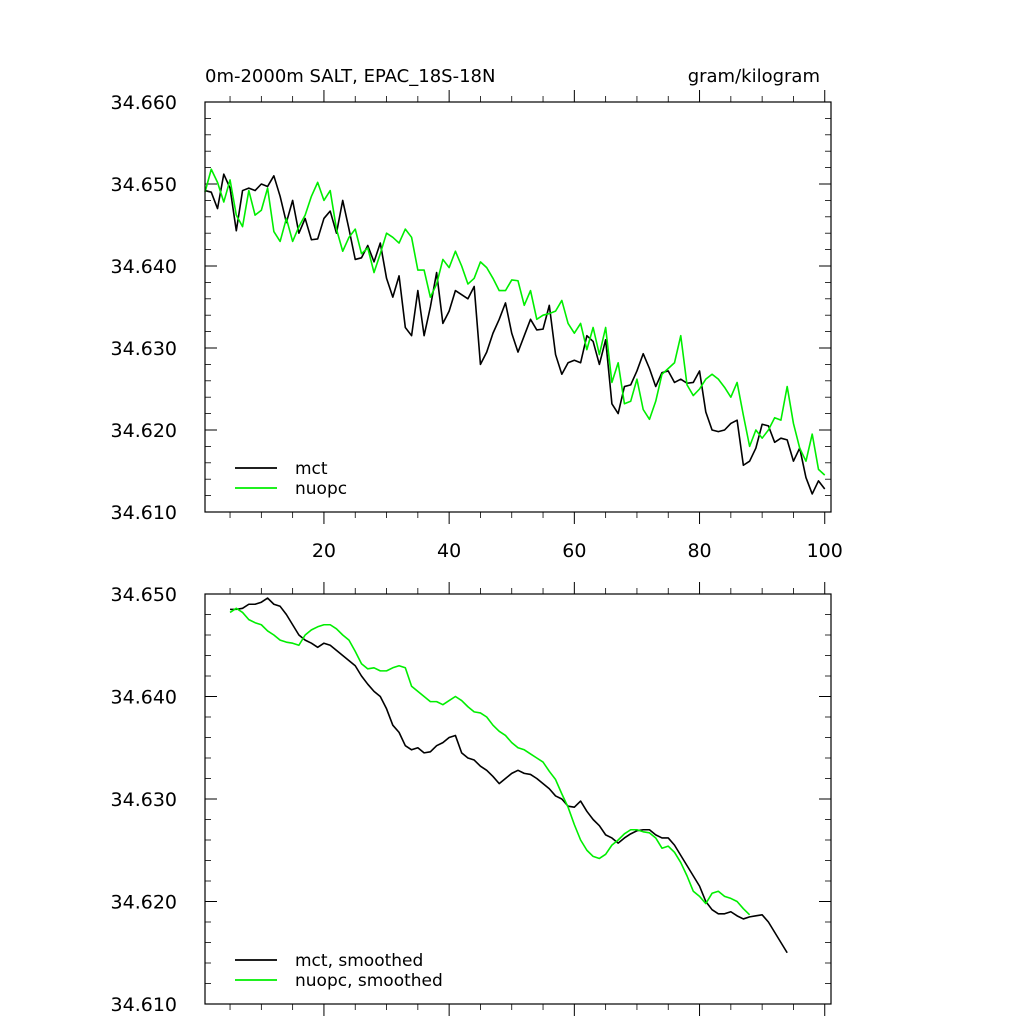  Describe the element at coordinates (369, 981) in the screenshot. I see `legend-label-nuopc-smoothed: nuopc, smoothed` at that location.